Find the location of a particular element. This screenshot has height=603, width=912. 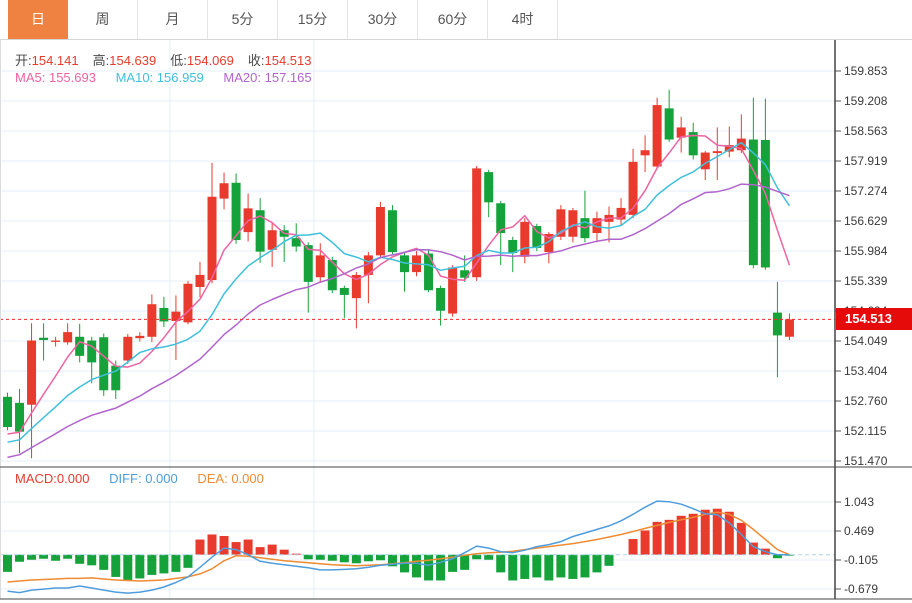

price-tick-label: 155.984 is located at coordinates (866, 251).